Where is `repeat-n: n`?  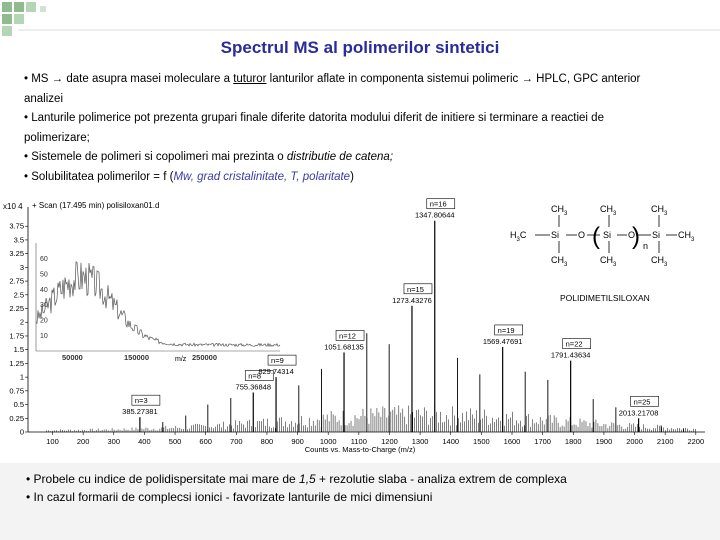
repeat-n: n is located at coordinates (645, 246).